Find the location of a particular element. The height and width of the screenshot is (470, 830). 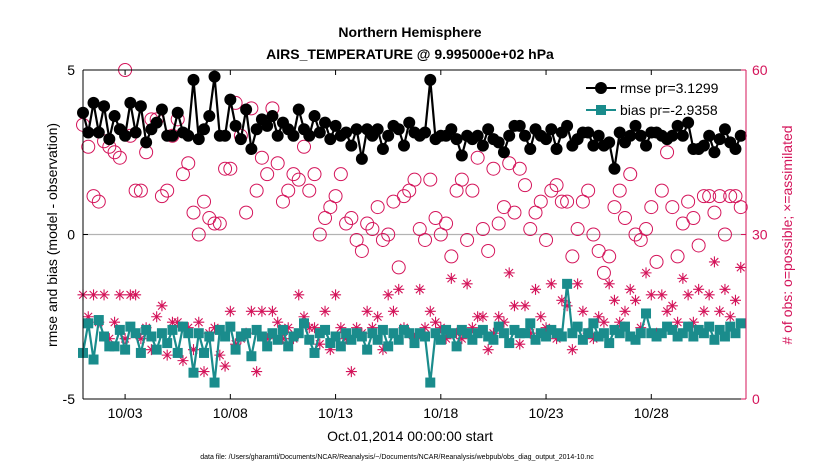

x-tick-label: 10/18 is located at coordinates (440, 413).